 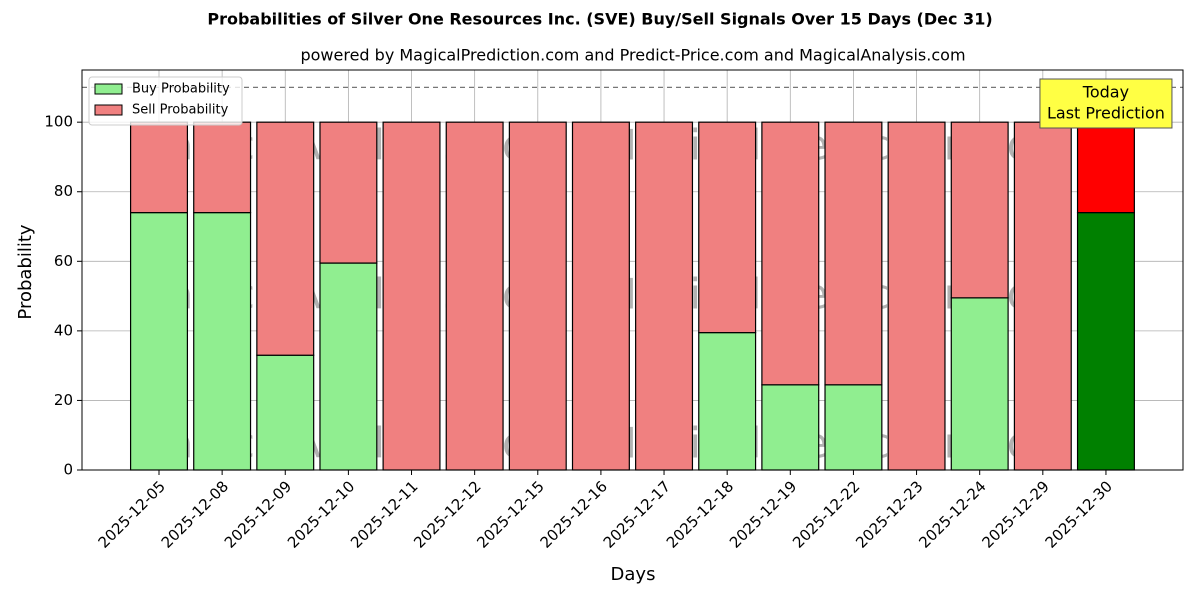 I want to click on legend-label: Sell Probability, so click(x=180, y=110).